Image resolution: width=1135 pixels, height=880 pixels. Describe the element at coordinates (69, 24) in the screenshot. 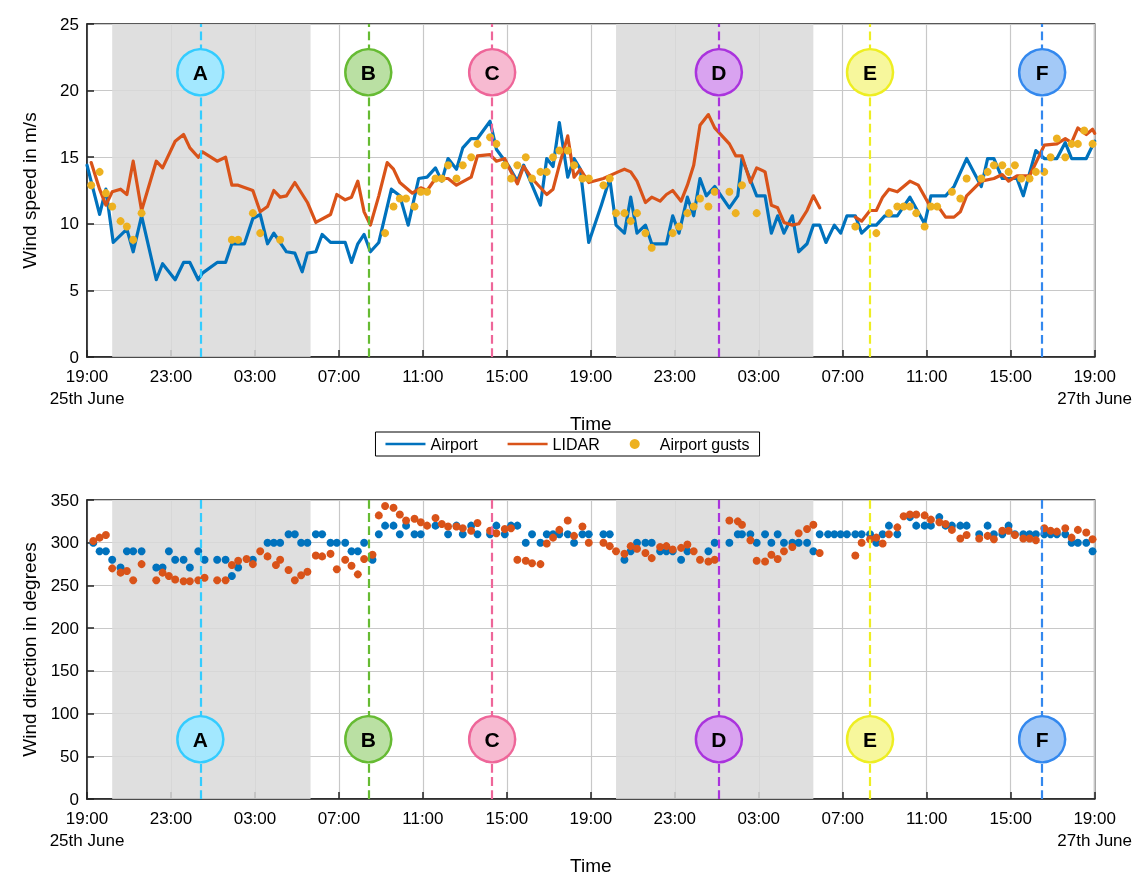

I see `y-tick-label: 25` at that location.